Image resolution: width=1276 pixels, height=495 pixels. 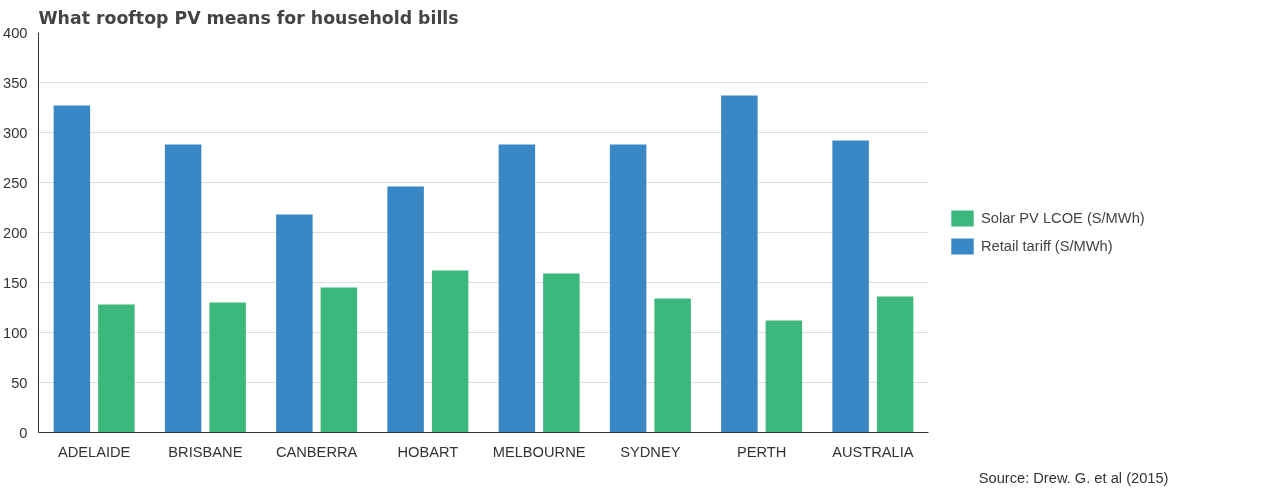 I want to click on legend-label: Solar PV LCOE (S/MWh), so click(x=1063, y=218).